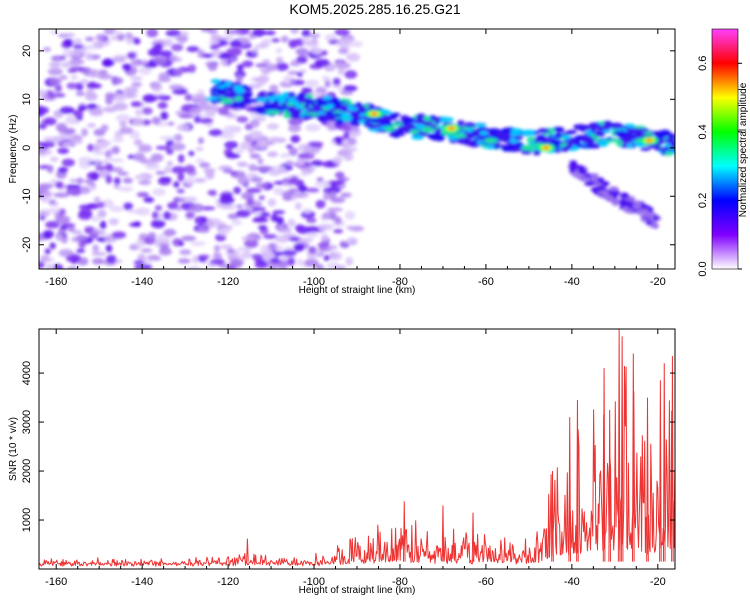  What do you see at coordinates (27, 196) in the screenshot?
I see `spectrogram-y-tick-label: -10` at bounding box center [27, 196].